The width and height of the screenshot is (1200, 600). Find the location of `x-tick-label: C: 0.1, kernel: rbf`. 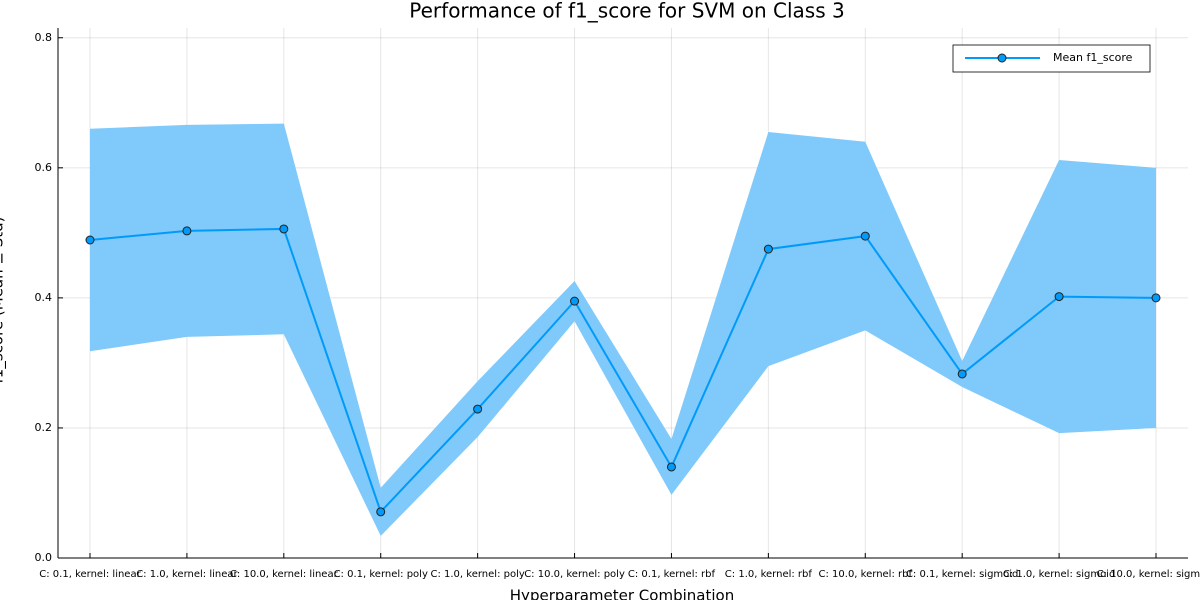

x-tick-label: C: 0.1, kernel: rbf is located at coordinates (672, 574).